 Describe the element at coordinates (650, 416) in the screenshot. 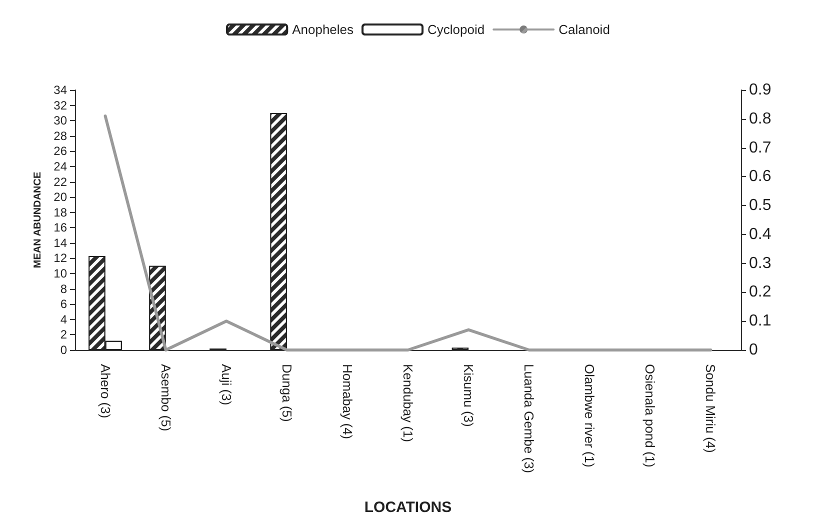

I see `x-tick-label: Osienala pond (1)` at that location.